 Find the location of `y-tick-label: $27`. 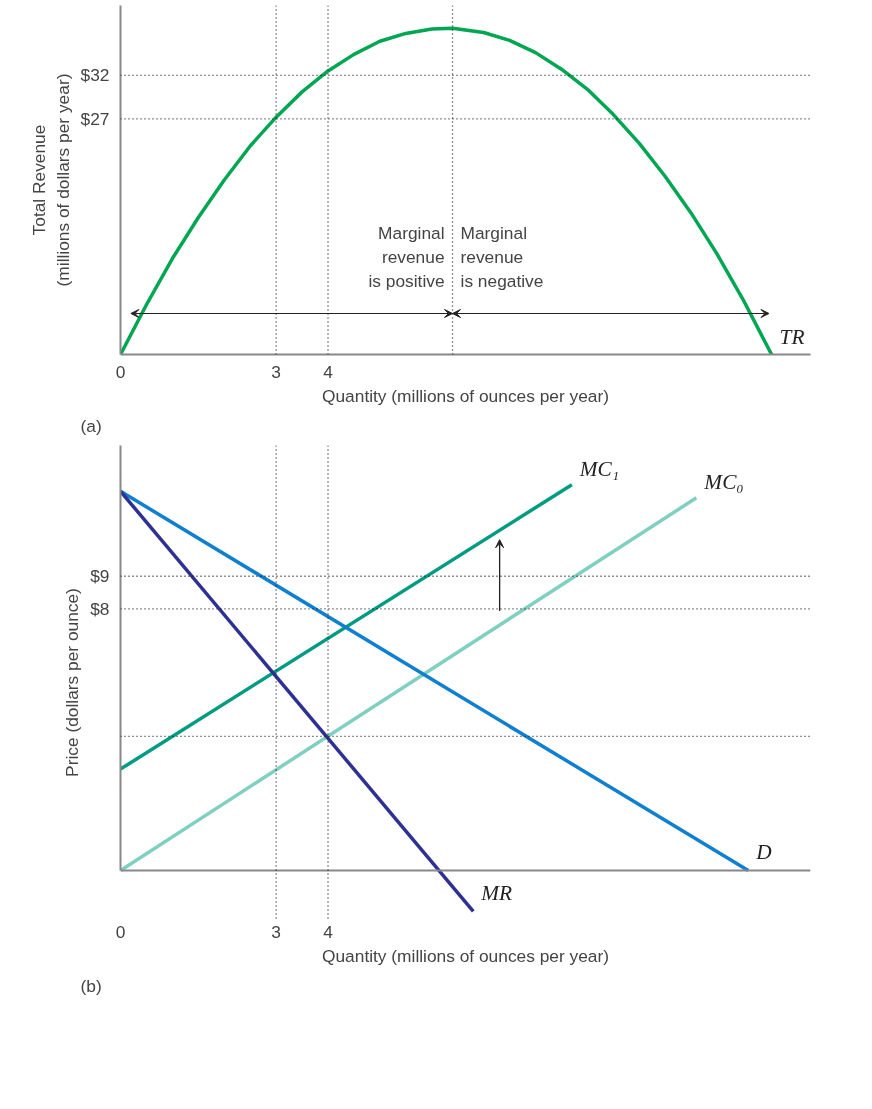

y-tick-label: $27 is located at coordinates (95, 118).